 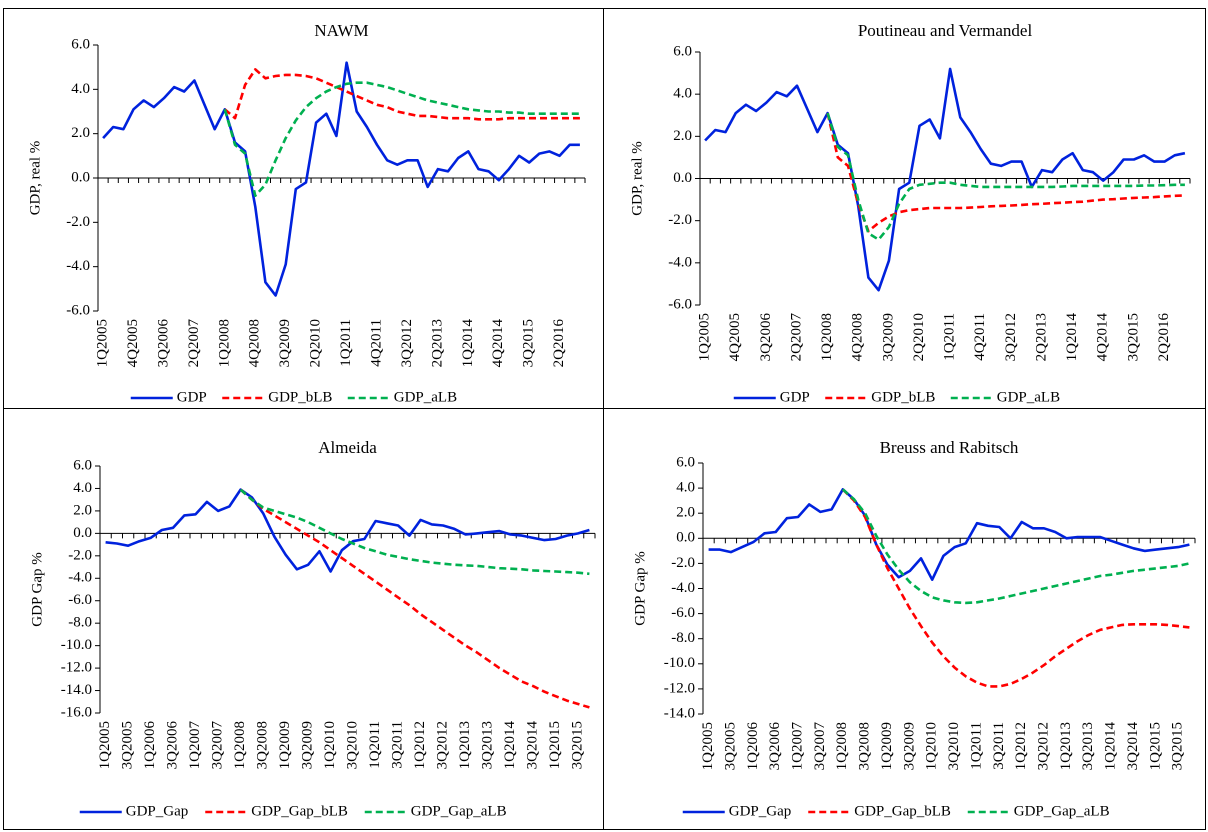 What do you see at coordinates (398, 745) in the screenshot?
I see `x-tick-label: 3Q2011` at bounding box center [398, 745].